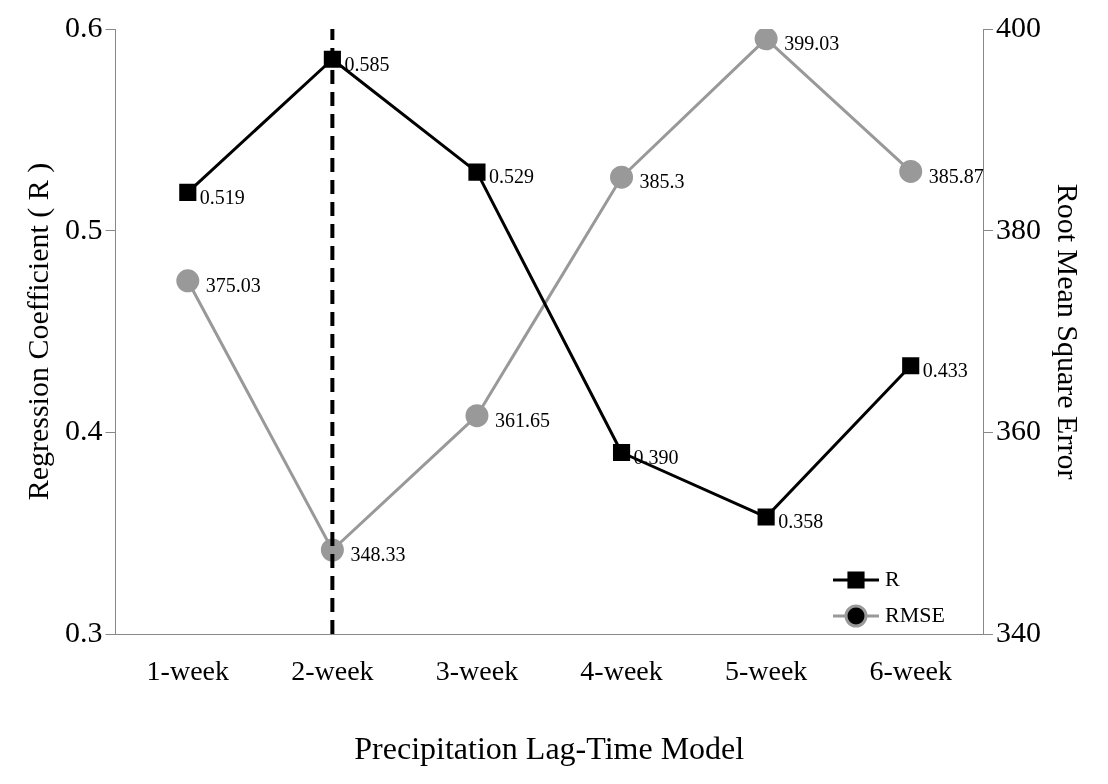 This screenshot has width=1108, height=784. I want to click on y-tick-label: 0.5, so click(84, 228).